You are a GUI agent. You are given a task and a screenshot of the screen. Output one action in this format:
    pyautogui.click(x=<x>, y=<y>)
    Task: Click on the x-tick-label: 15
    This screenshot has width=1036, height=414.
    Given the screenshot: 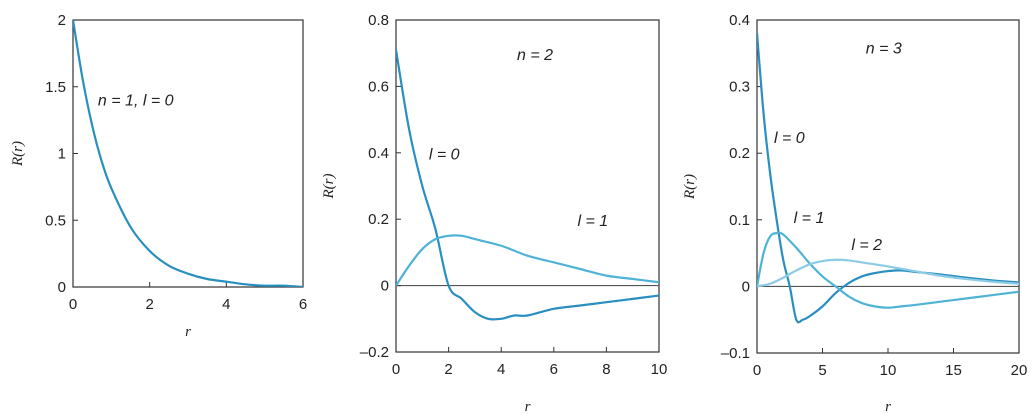 What is the action you would take?
    pyautogui.click(x=953, y=370)
    